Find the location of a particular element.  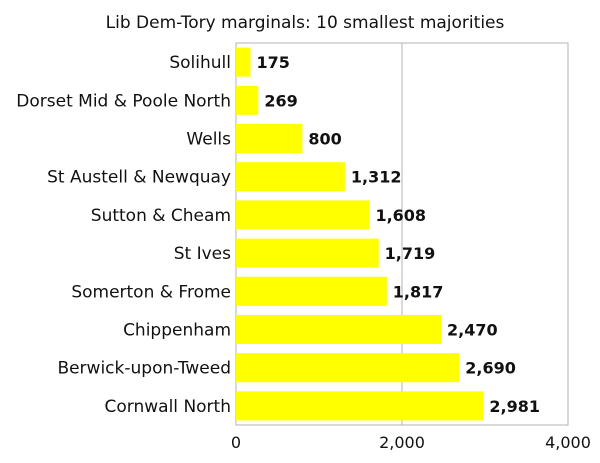

value-label-1: 269 is located at coordinates (280, 100).